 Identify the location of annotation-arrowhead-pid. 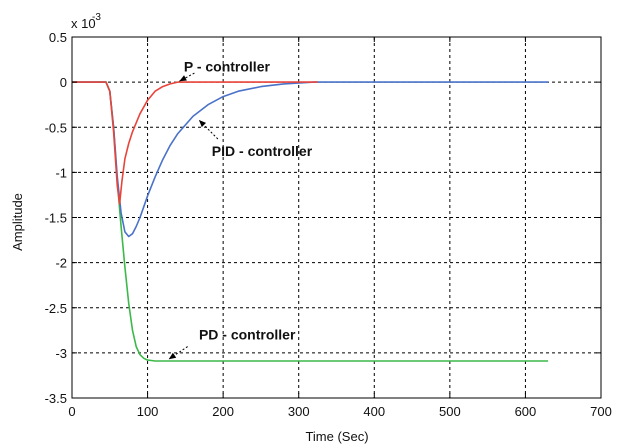
(202, 124).